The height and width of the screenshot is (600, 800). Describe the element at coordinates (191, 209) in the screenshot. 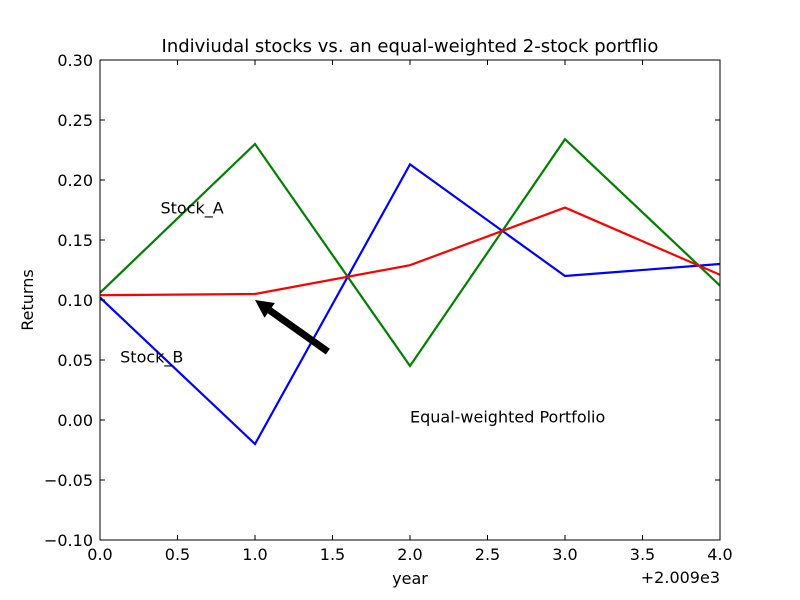

I see `annotation-stock-a: Stock_A` at that location.